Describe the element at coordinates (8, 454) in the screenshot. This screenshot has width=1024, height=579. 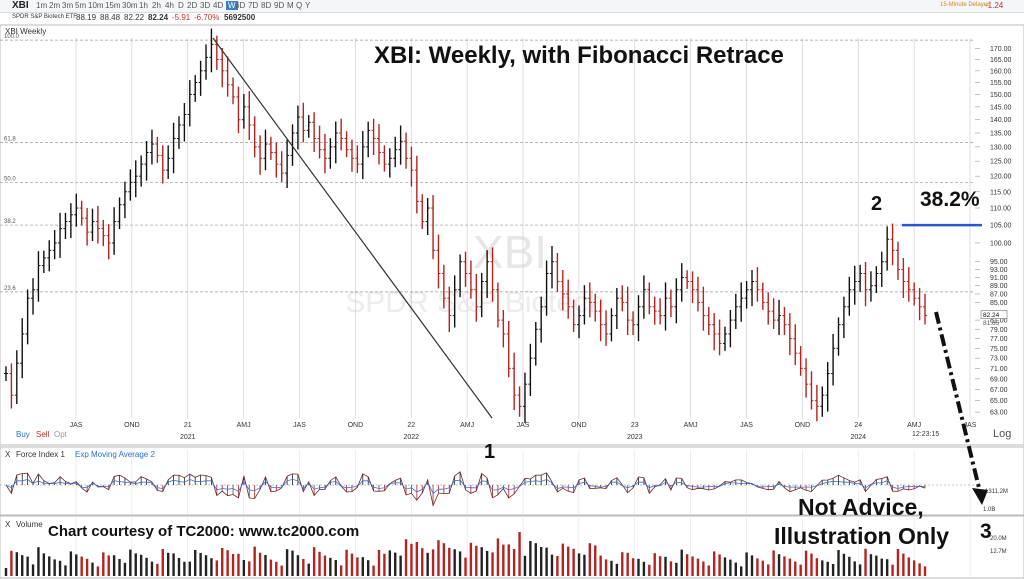
I see `force-close-icon: X` at that location.